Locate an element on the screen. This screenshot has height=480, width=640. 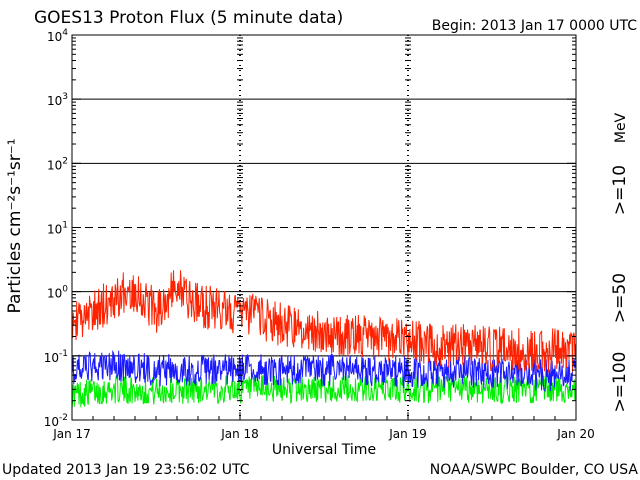
y-tick-label: 10⁻¹ is located at coordinates (56, 357).